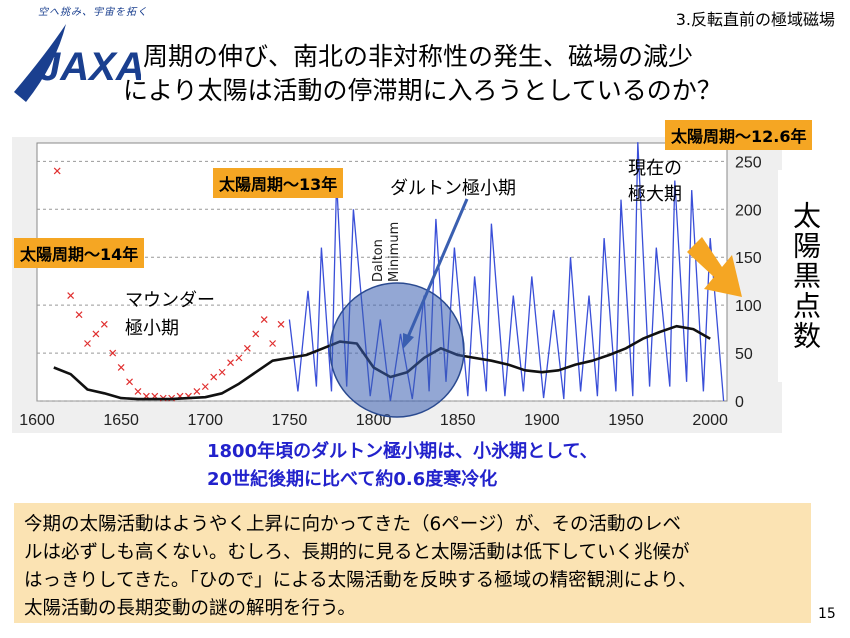 Image resolution: width=850 pixels, height=638 pixels. I want to click on headline-line1: 周期の伸び、南北の非対称性の発生、磁場の減少, so click(418, 56).